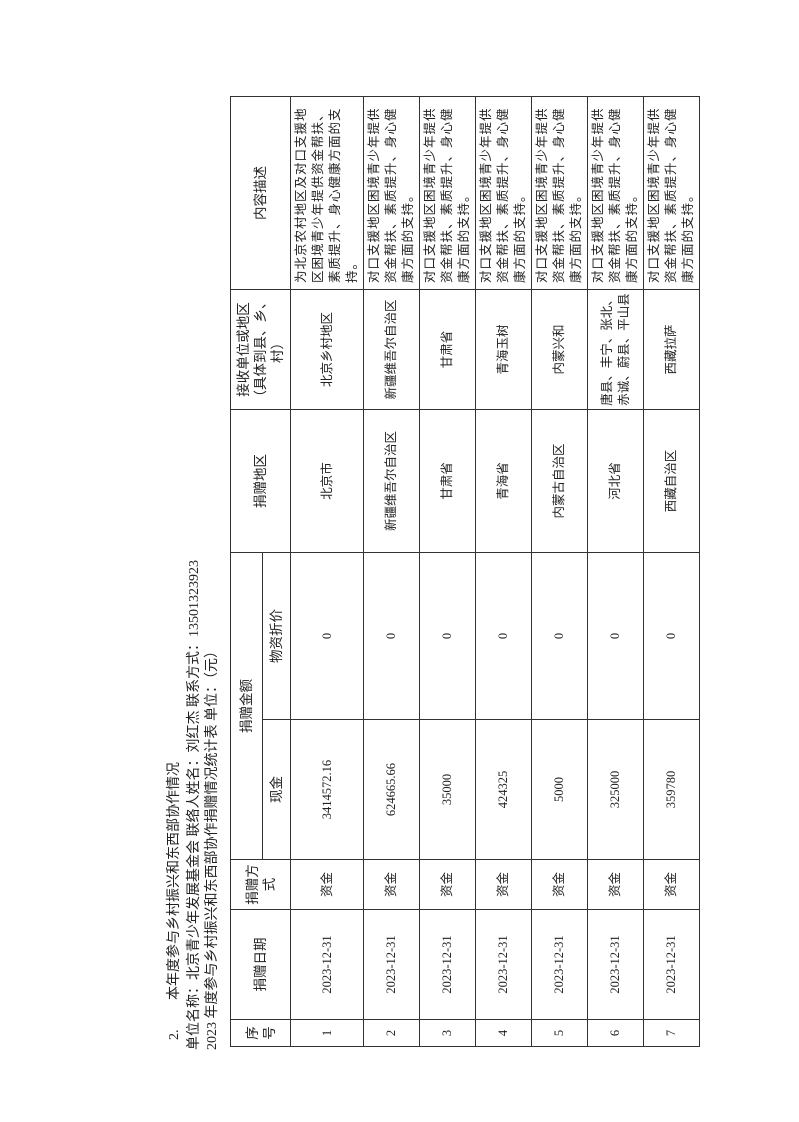 The image size is (799, 1122). What do you see at coordinates (671, 1033) in the screenshot?
I see `cell-index: 7` at bounding box center [671, 1033].